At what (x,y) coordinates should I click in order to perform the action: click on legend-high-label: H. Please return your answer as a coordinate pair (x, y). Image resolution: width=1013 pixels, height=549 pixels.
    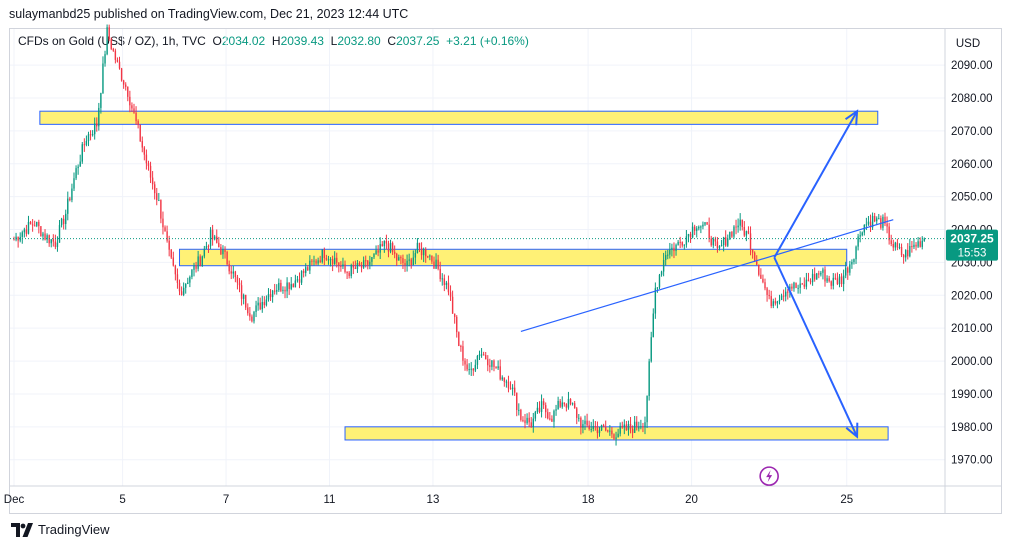
    Looking at the image, I should click on (276, 41).